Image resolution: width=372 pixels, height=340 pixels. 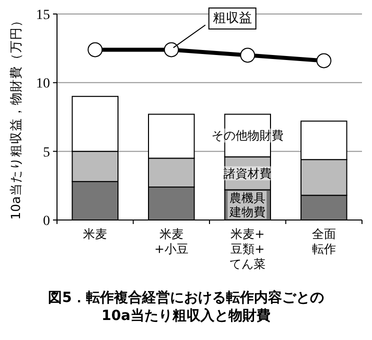 I want to click on y-tick-label: 0, so click(x=46, y=221).